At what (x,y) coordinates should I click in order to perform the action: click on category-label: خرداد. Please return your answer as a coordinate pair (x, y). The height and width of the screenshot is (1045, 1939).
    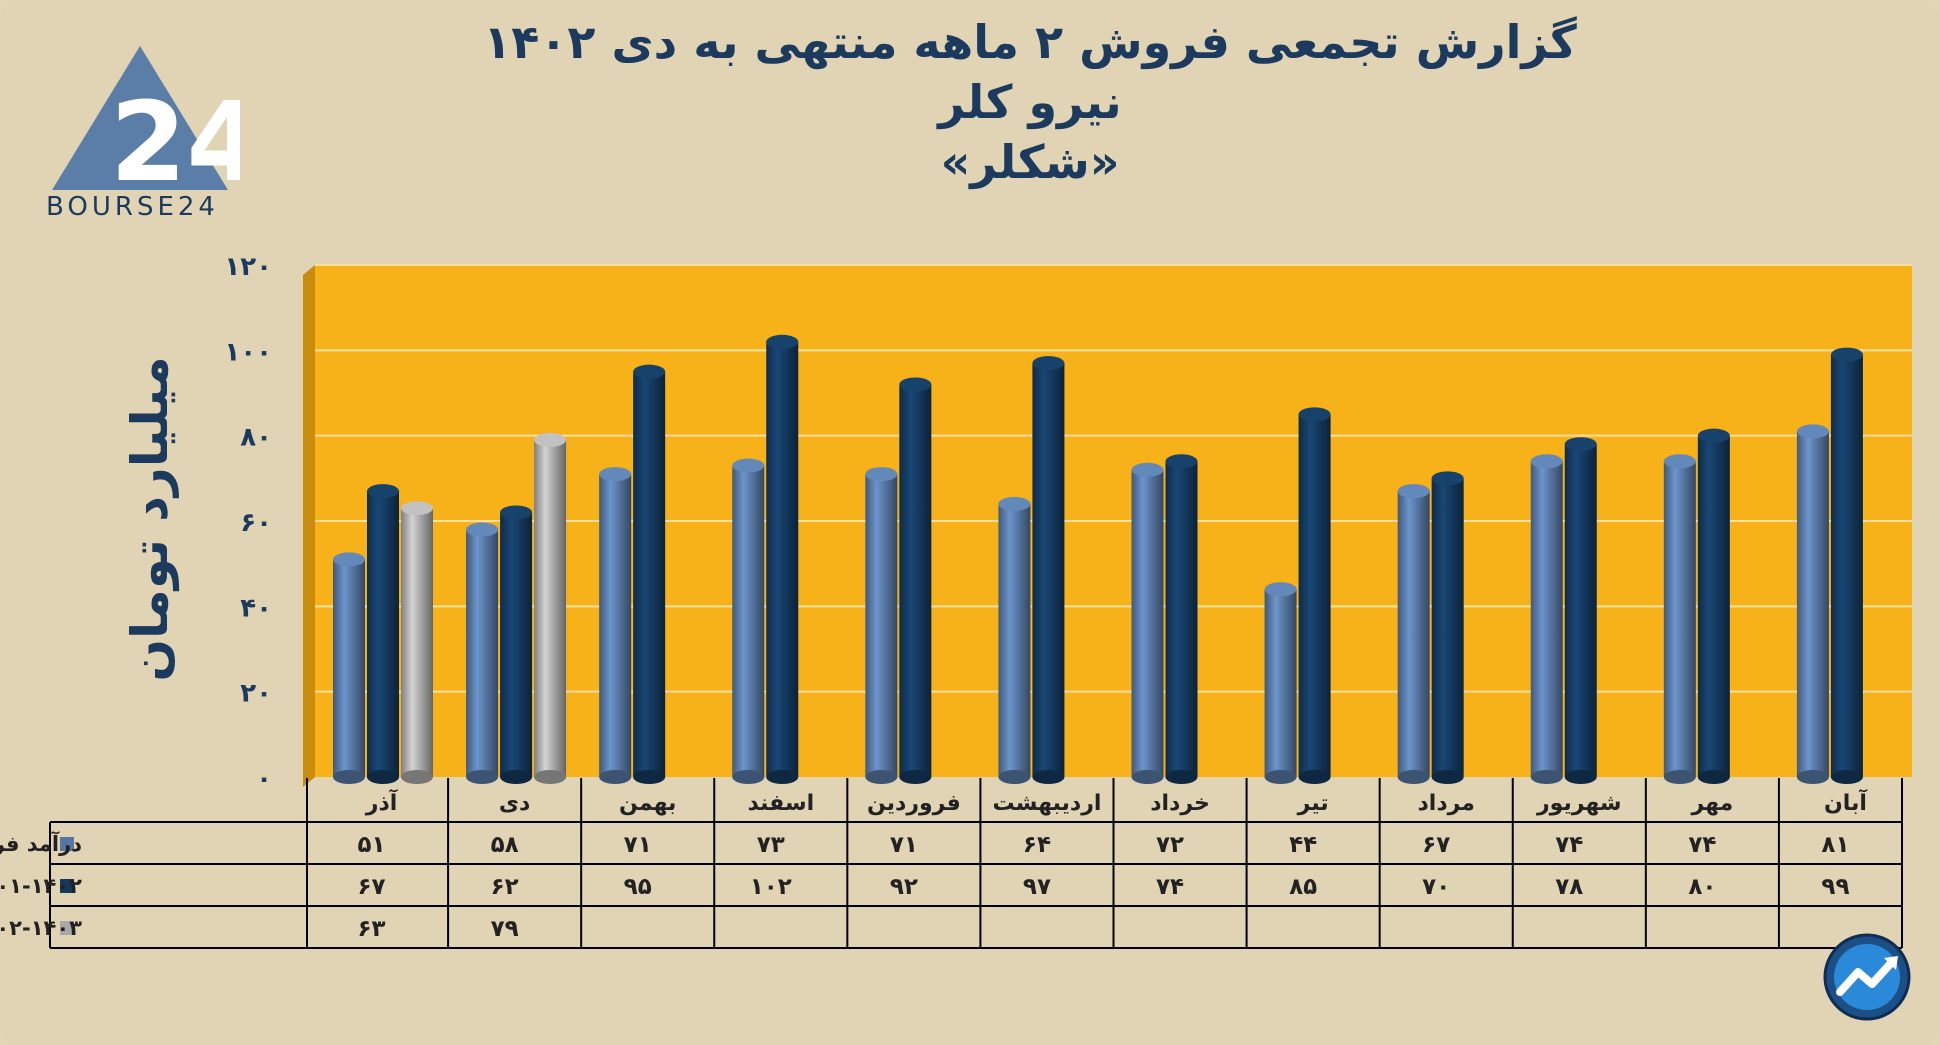
    Looking at the image, I should click on (1180, 803).